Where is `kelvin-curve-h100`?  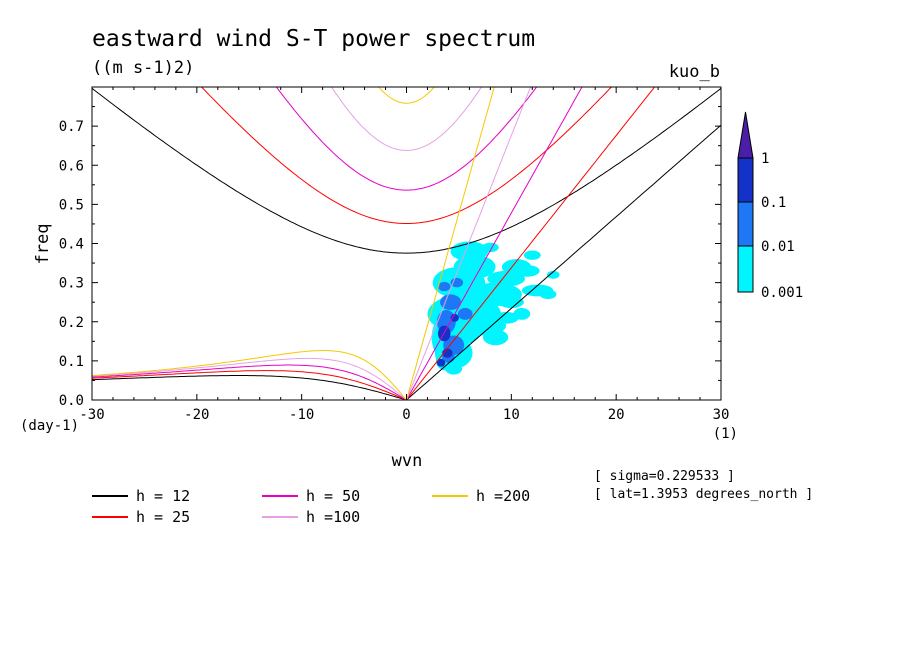 kelvin-curve-h100 is located at coordinates (469, 243).